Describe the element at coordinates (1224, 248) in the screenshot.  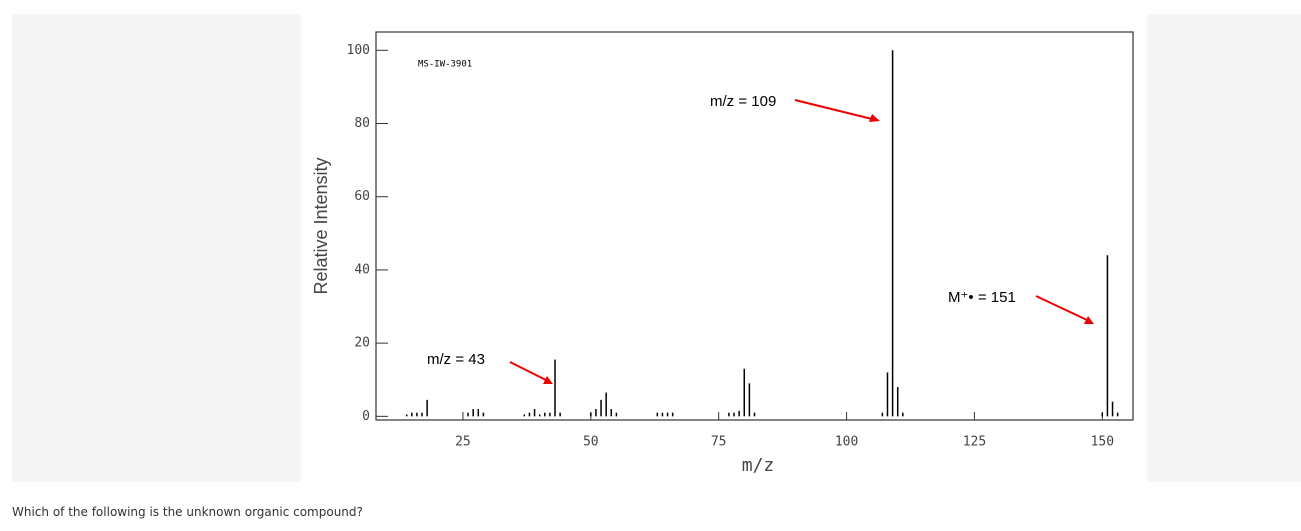
I see `side-panel` at that location.